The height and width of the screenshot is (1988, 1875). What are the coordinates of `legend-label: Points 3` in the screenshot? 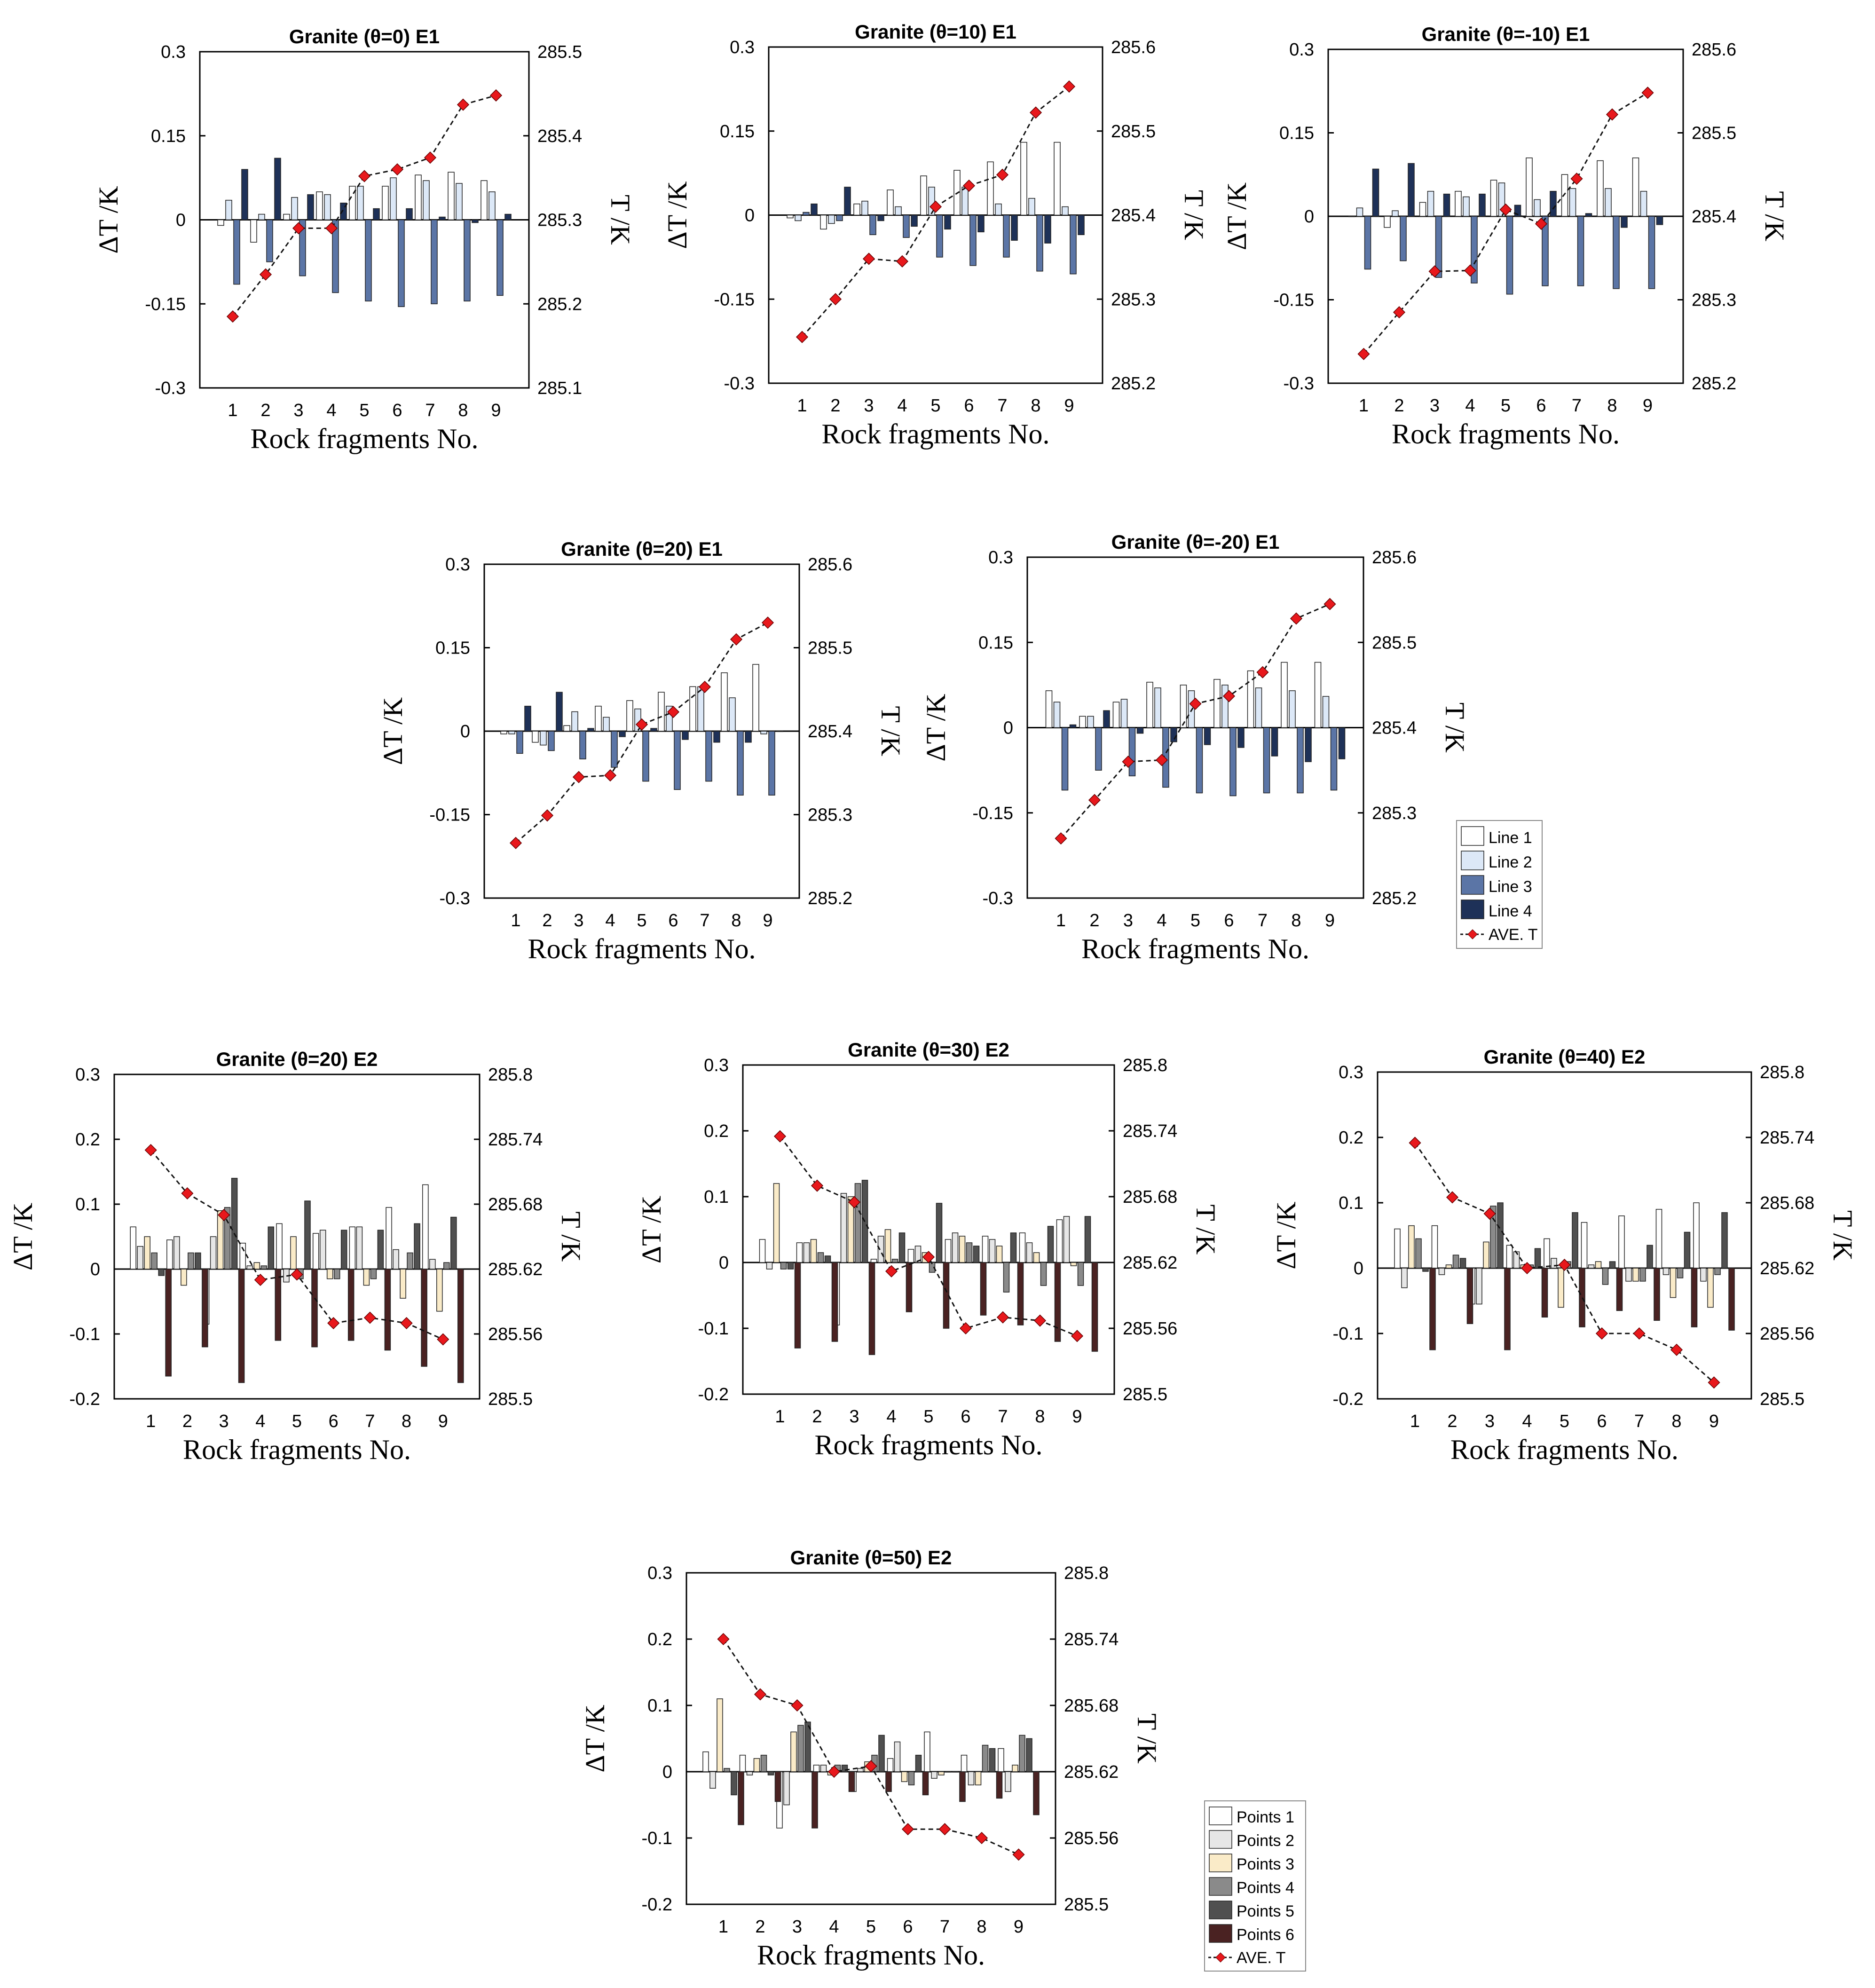 It's located at (1265, 1864).